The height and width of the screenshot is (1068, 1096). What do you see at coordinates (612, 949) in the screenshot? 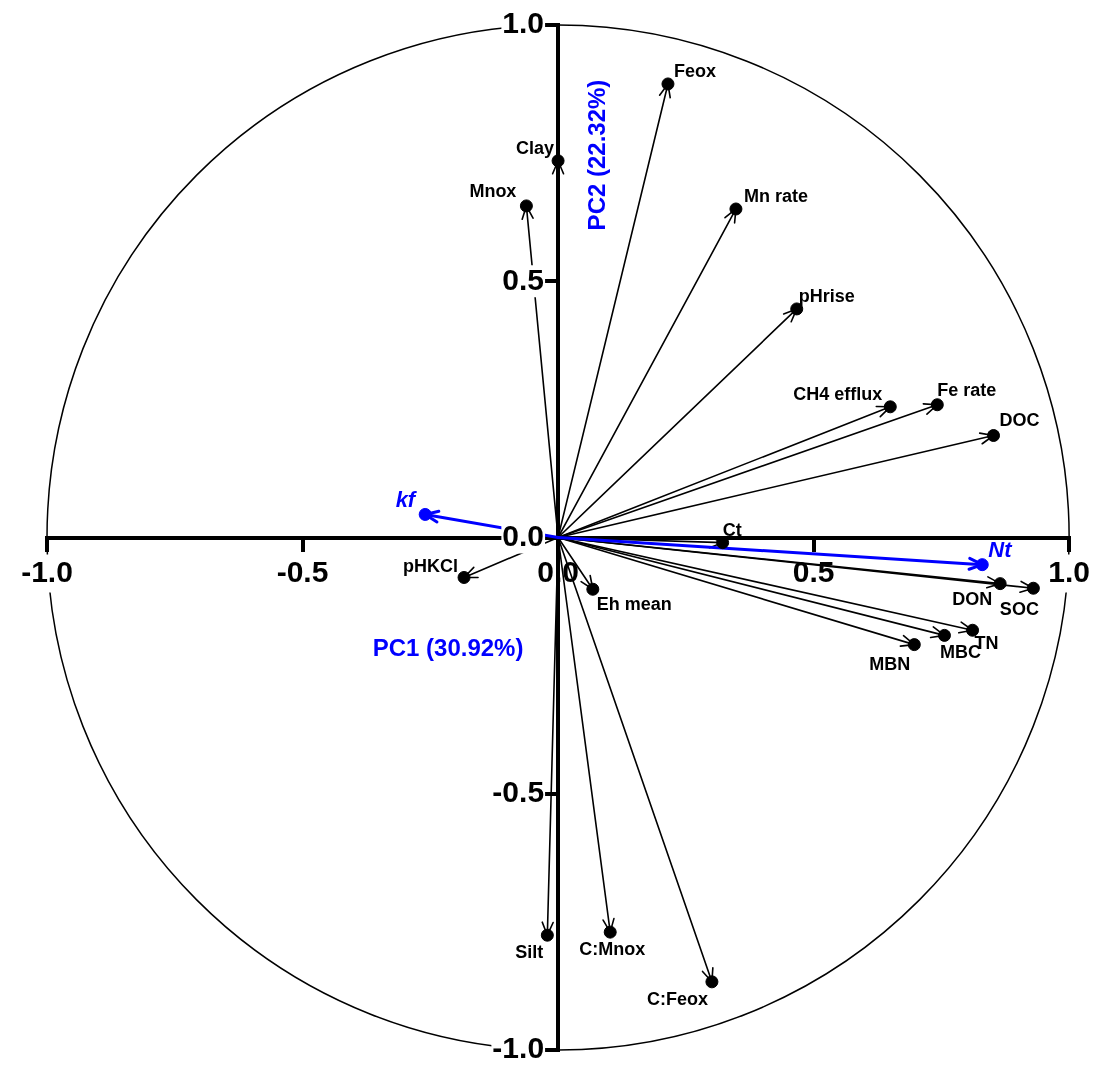
I see `data-label: C:Mnox` at bounding box center [612, 949].